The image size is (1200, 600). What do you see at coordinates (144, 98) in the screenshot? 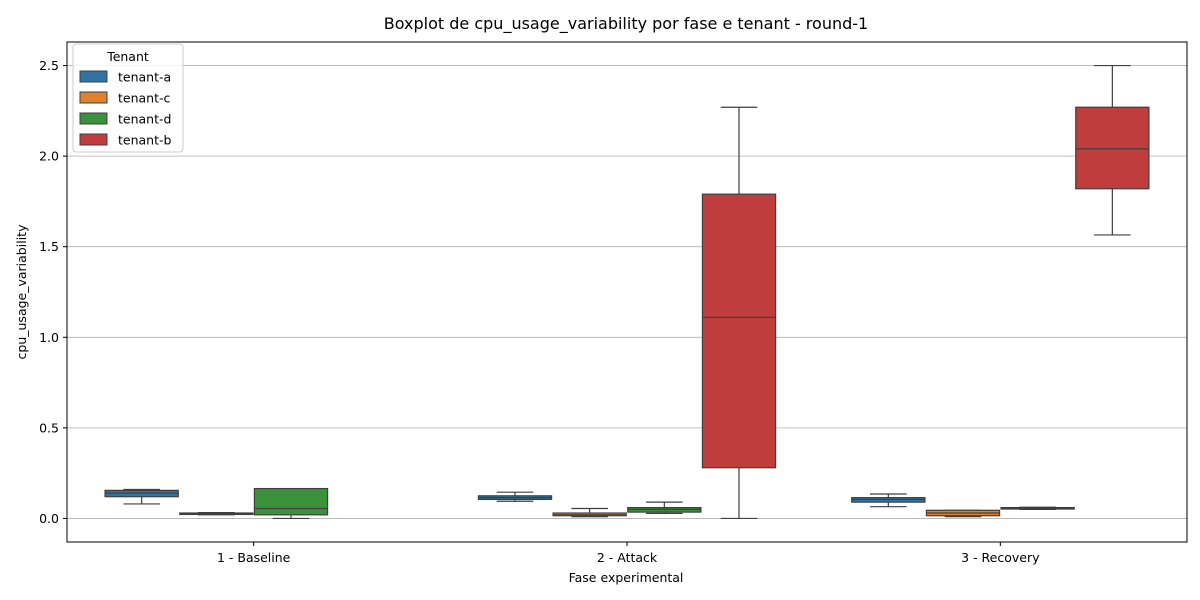
I see `legend-label: tenant-c` at bounding box center [144, 98].